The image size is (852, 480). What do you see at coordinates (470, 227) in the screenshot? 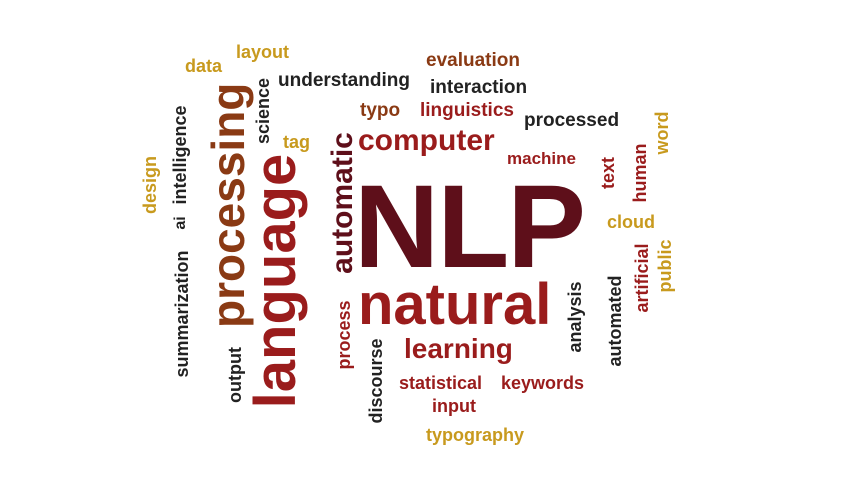
I see `word-nlp: NLP` at bounding box center [470, 227].